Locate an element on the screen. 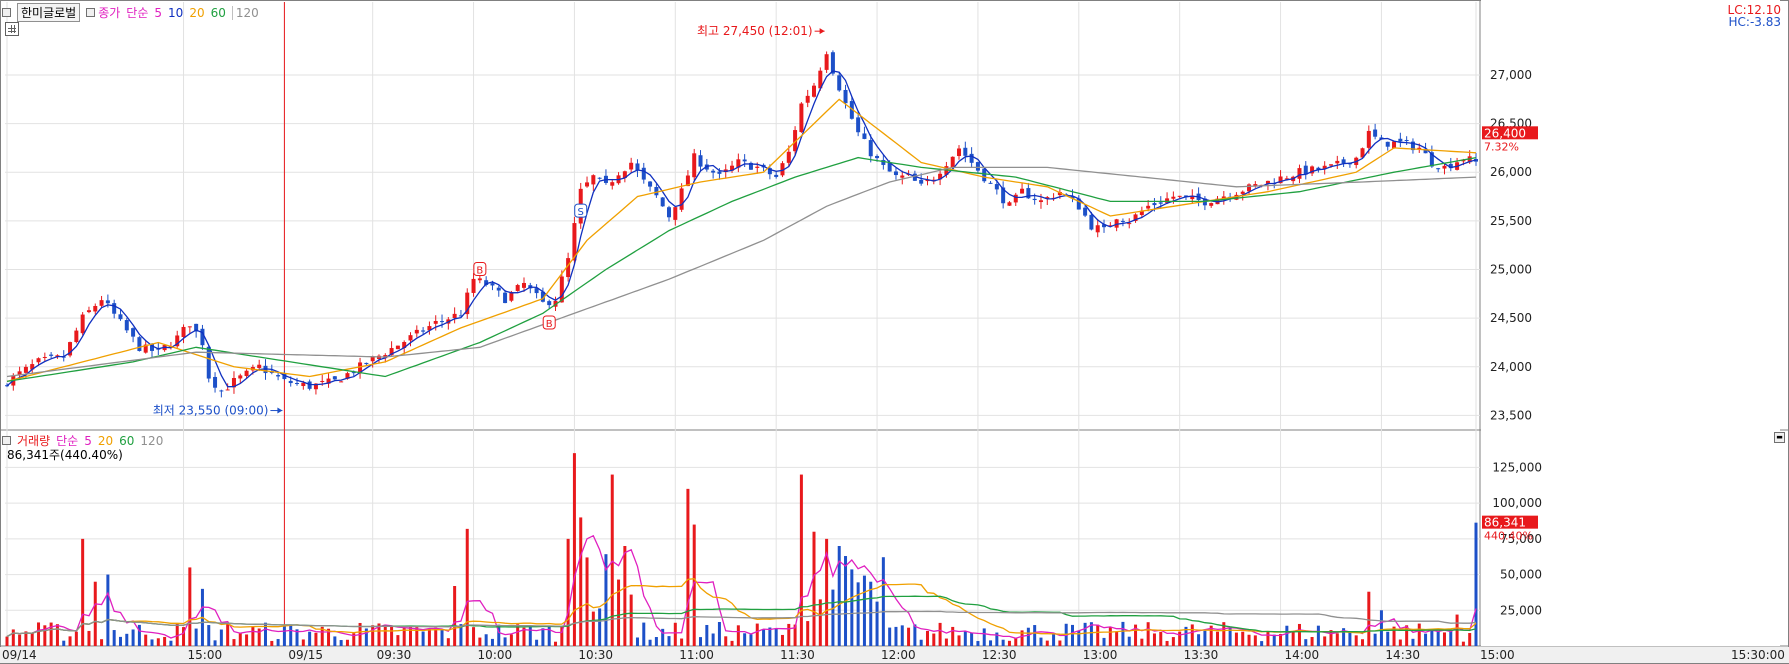  price-tick-label: 25,500 is located at coordinates (1511, 221).